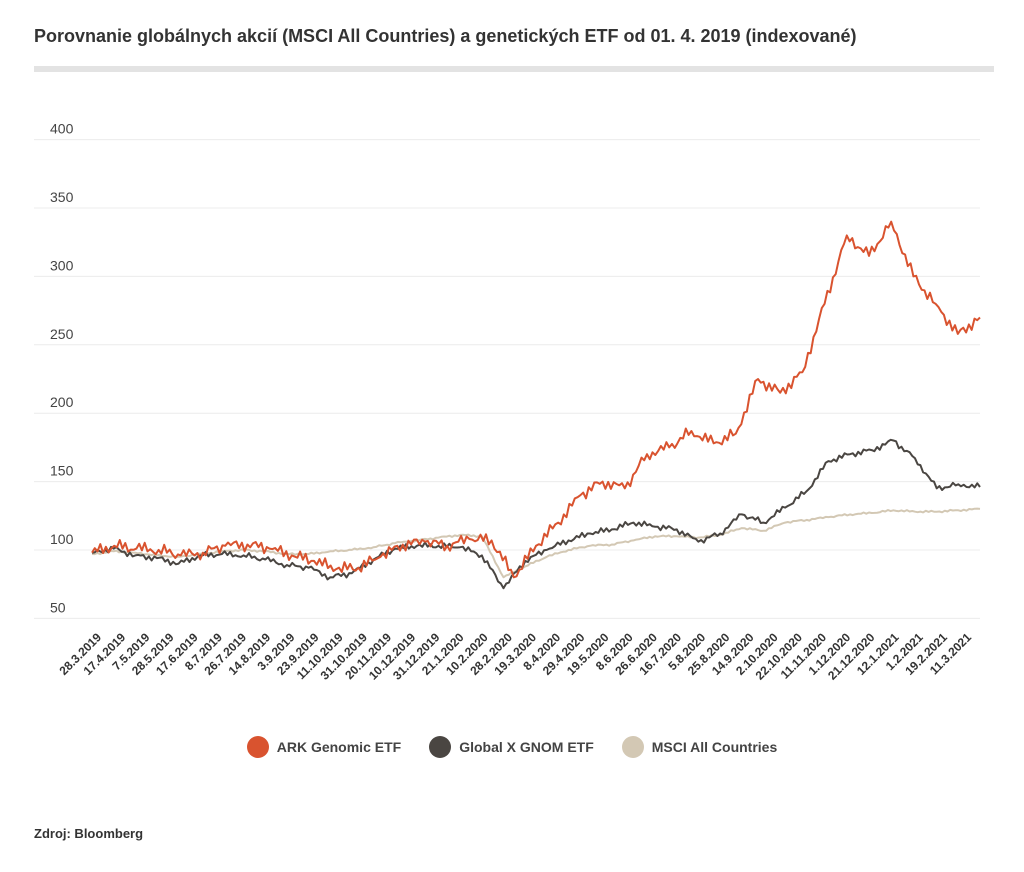 The height and width of the screenshot is (872, 1024). Describe the element at coordinates (339, 747) in the screenshot. I see `legend-label-ark: ARK Genomic ETF` at that location.